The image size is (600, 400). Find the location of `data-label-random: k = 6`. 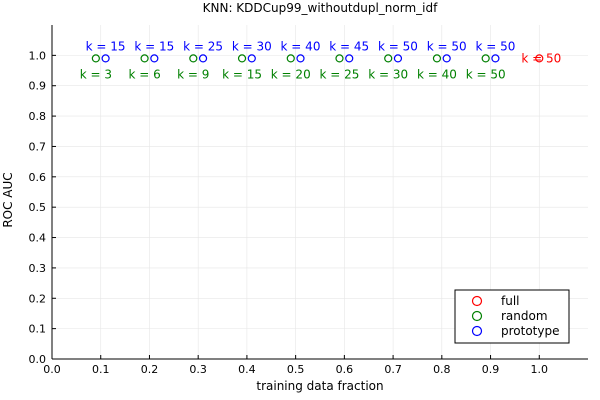

data-label-random: k = 6 is located at coordinates (144, 74).